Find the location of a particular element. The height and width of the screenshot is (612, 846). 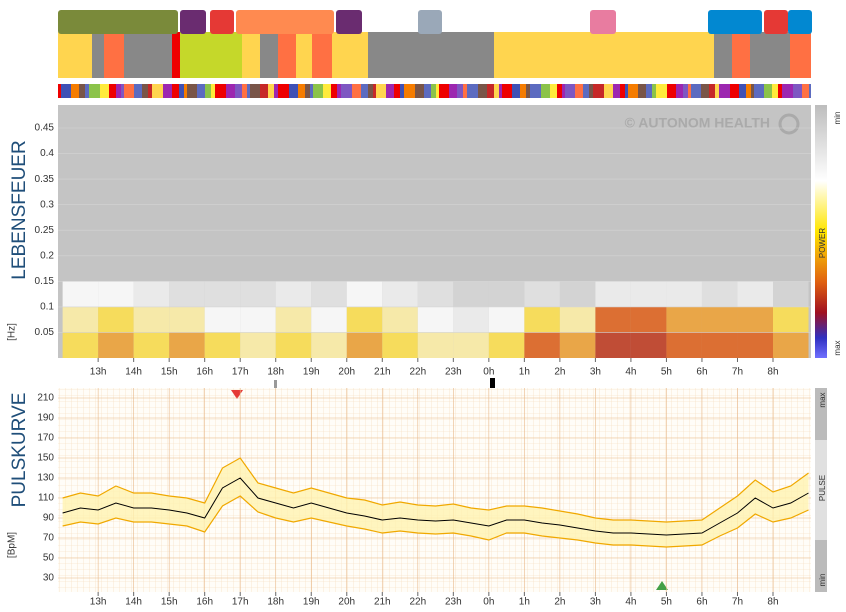

min-marker is located at coordinates (662, 585).